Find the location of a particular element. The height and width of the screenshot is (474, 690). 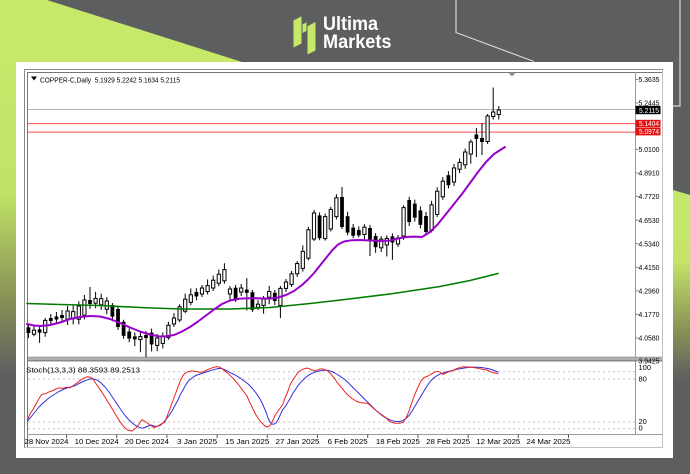

svg-text: 5.2445 is located at coordinates (649, 103).